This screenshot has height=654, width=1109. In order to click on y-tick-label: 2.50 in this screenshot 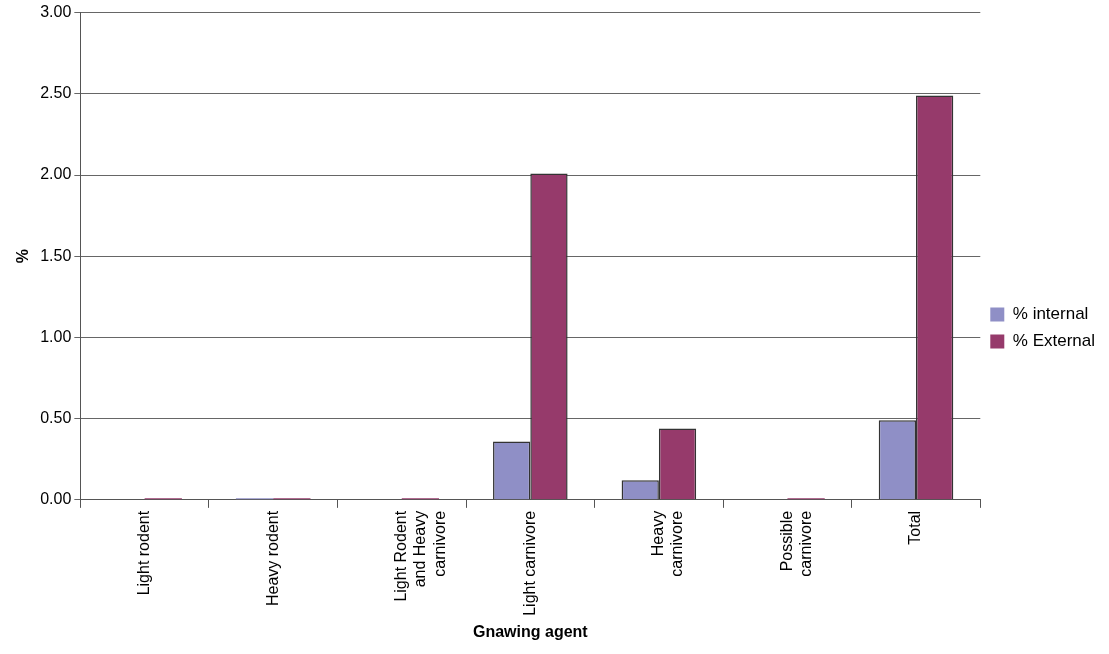, I will do `click(56, 93)`.